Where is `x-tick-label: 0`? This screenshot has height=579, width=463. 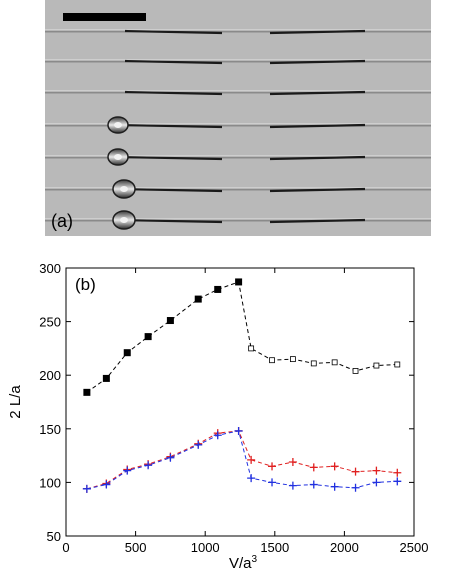
x-tick-label: 0 is located at coordinates (65, 547).